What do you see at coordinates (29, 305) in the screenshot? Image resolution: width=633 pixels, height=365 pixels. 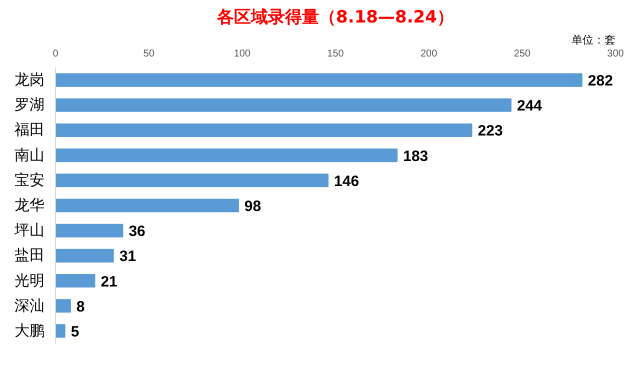 I see `y-tick-label: 深汕` at bounding box center [29, 305].